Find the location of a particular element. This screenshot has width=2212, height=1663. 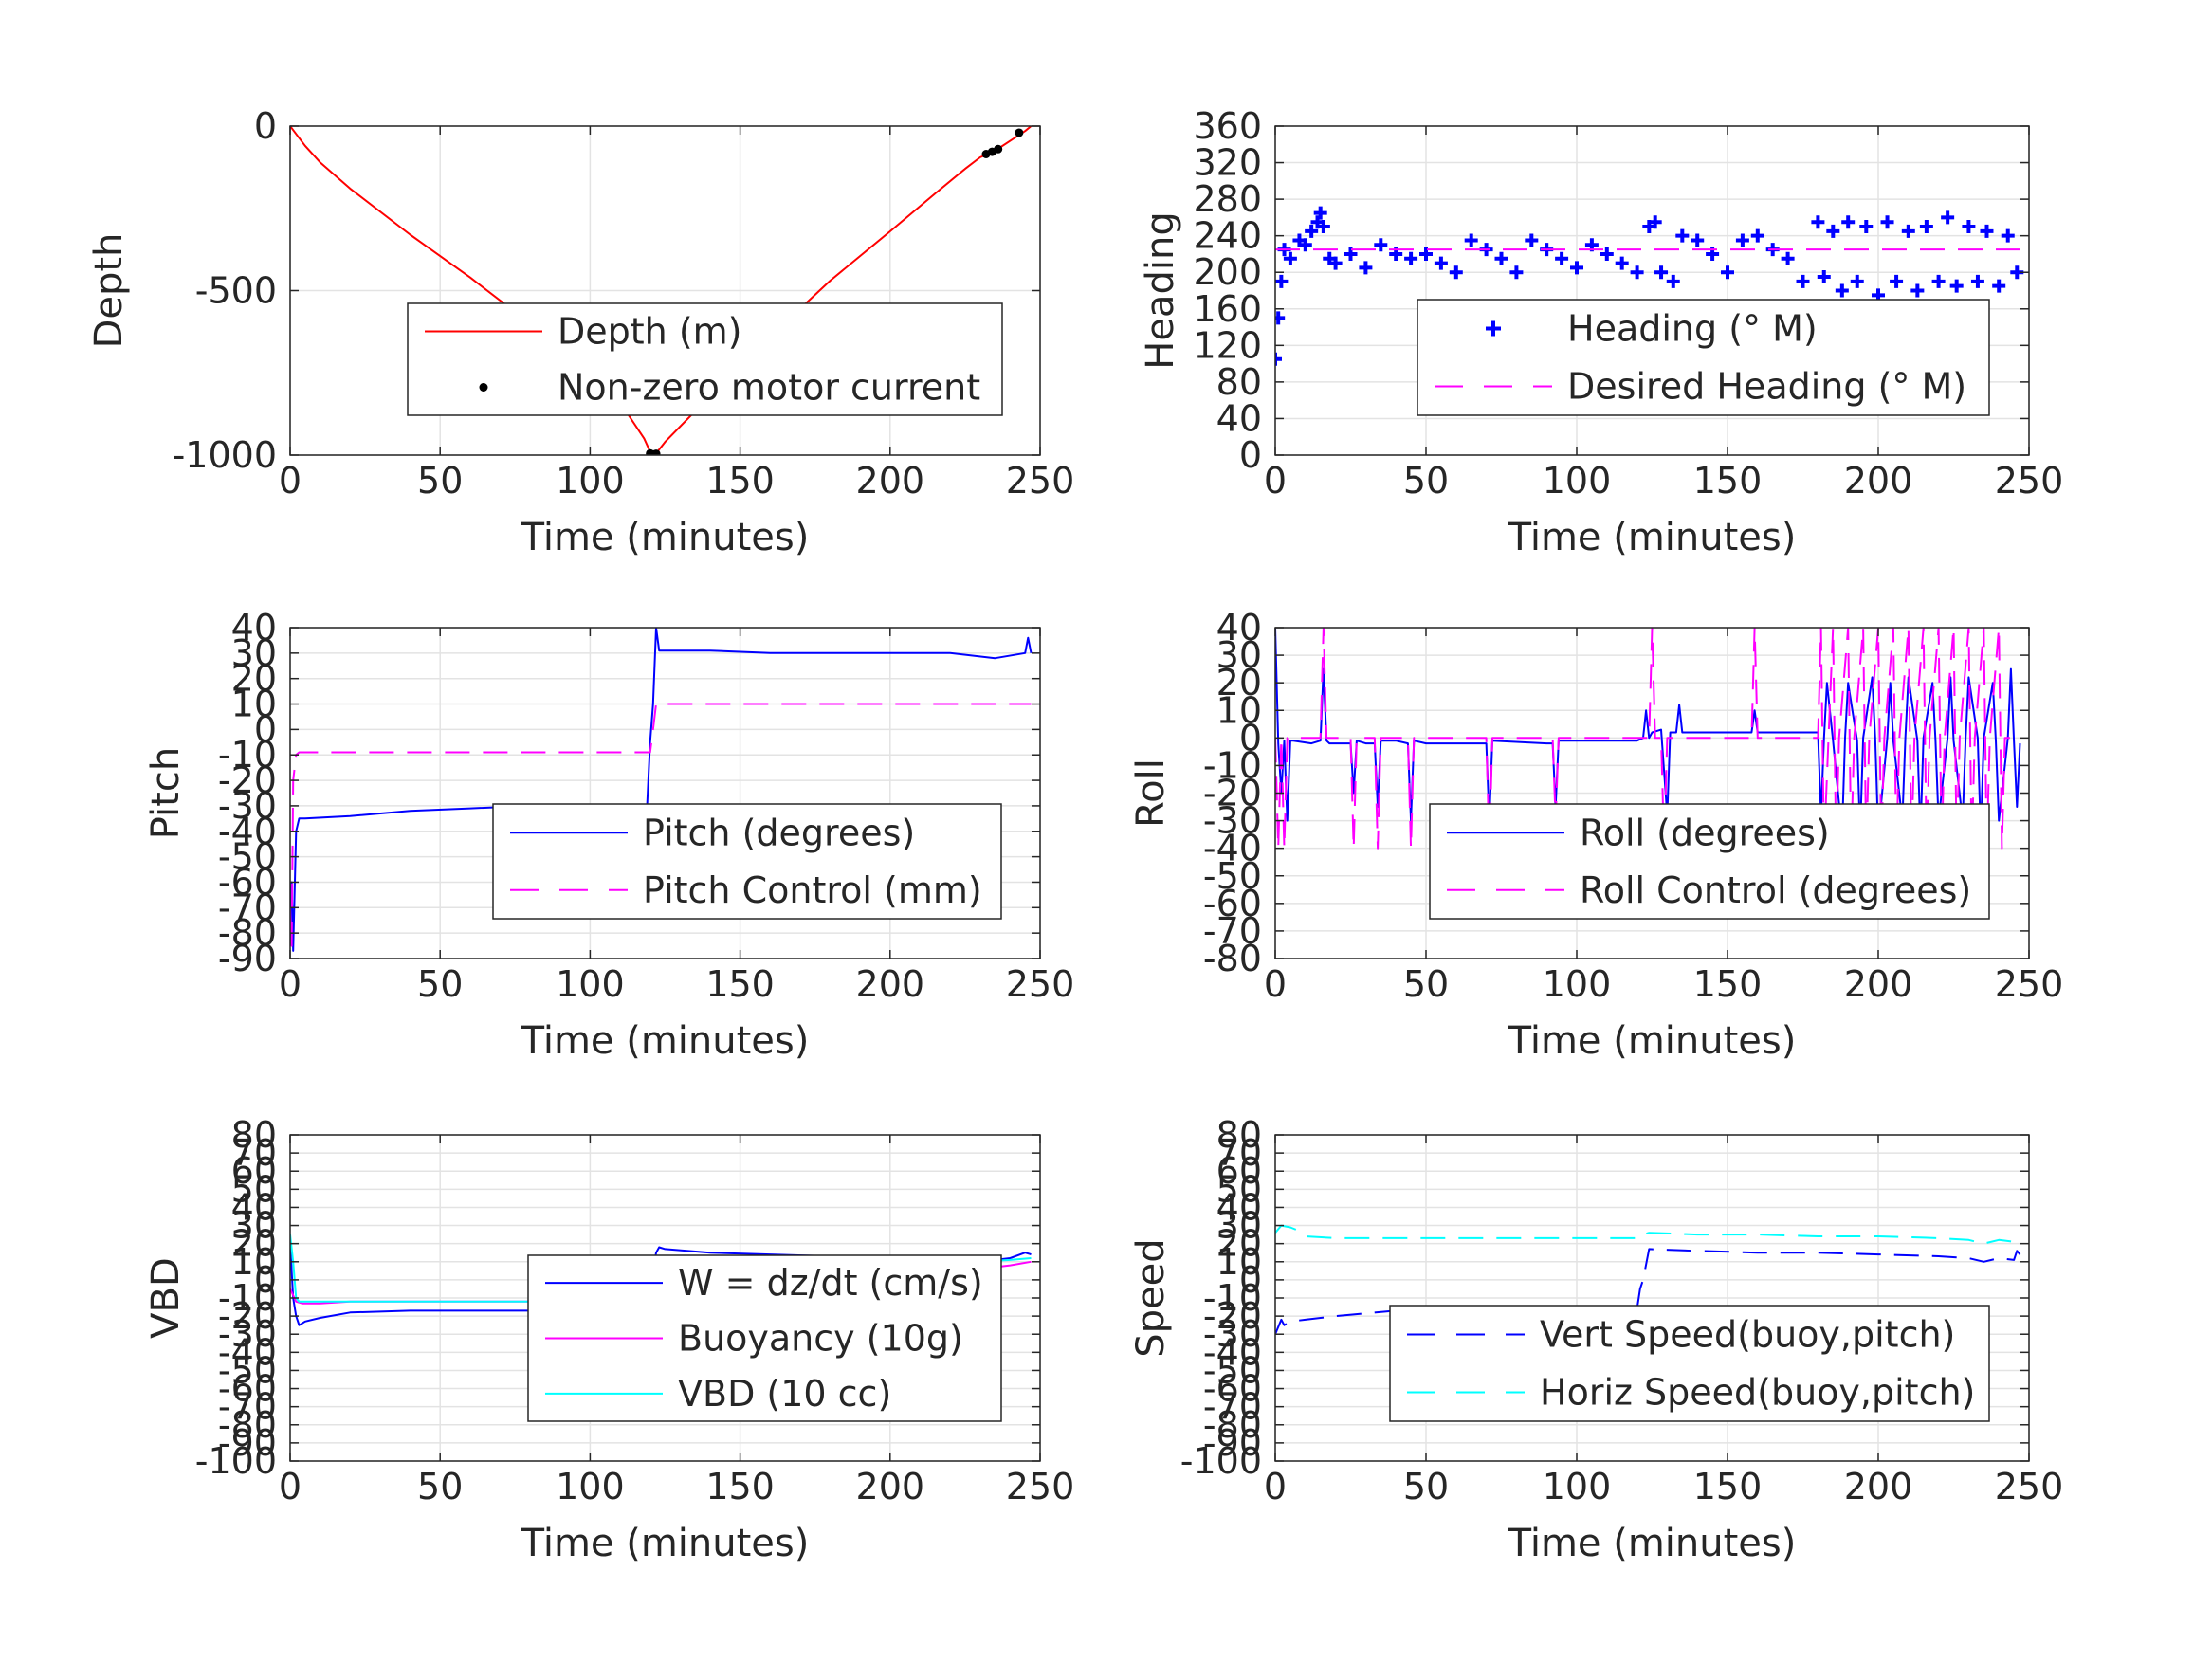

legend-label: Horiz Speed(buoy,pitch) is located at coordinates (1757, 1393).